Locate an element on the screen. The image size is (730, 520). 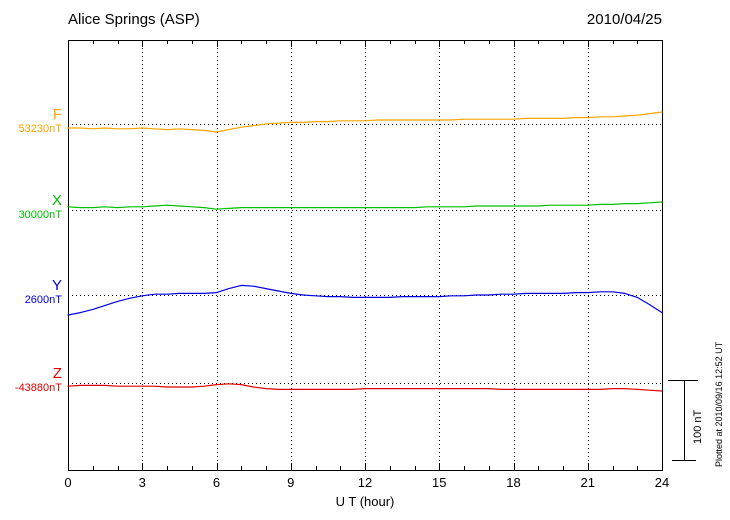
series-line-z is located at coordinates (365, 387).